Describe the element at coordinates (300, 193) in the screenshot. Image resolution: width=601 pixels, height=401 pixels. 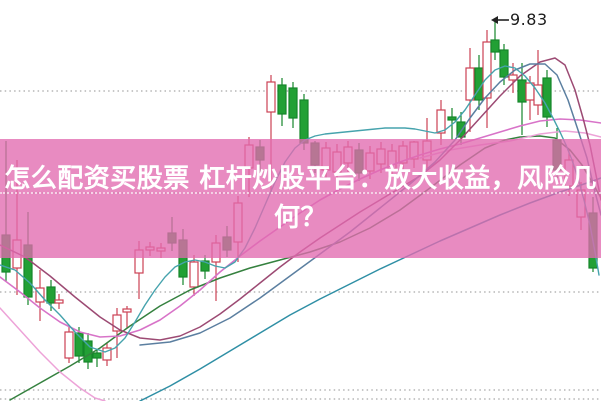
I see `banner-gridline` at that location.